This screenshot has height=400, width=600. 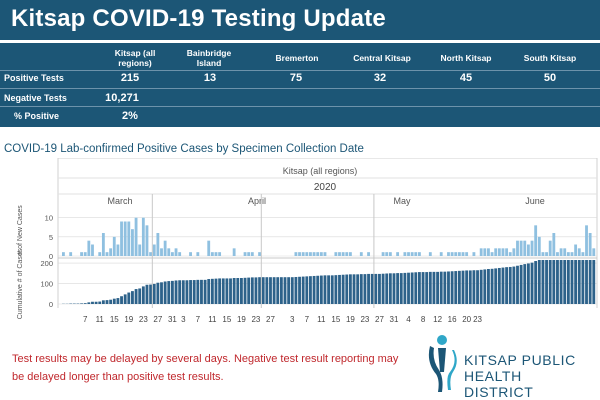 What do you see at coordinates (34, 78) in the screenshot?
I see `row-label-positive: Positive Tests` at bounding box center [34, 78].